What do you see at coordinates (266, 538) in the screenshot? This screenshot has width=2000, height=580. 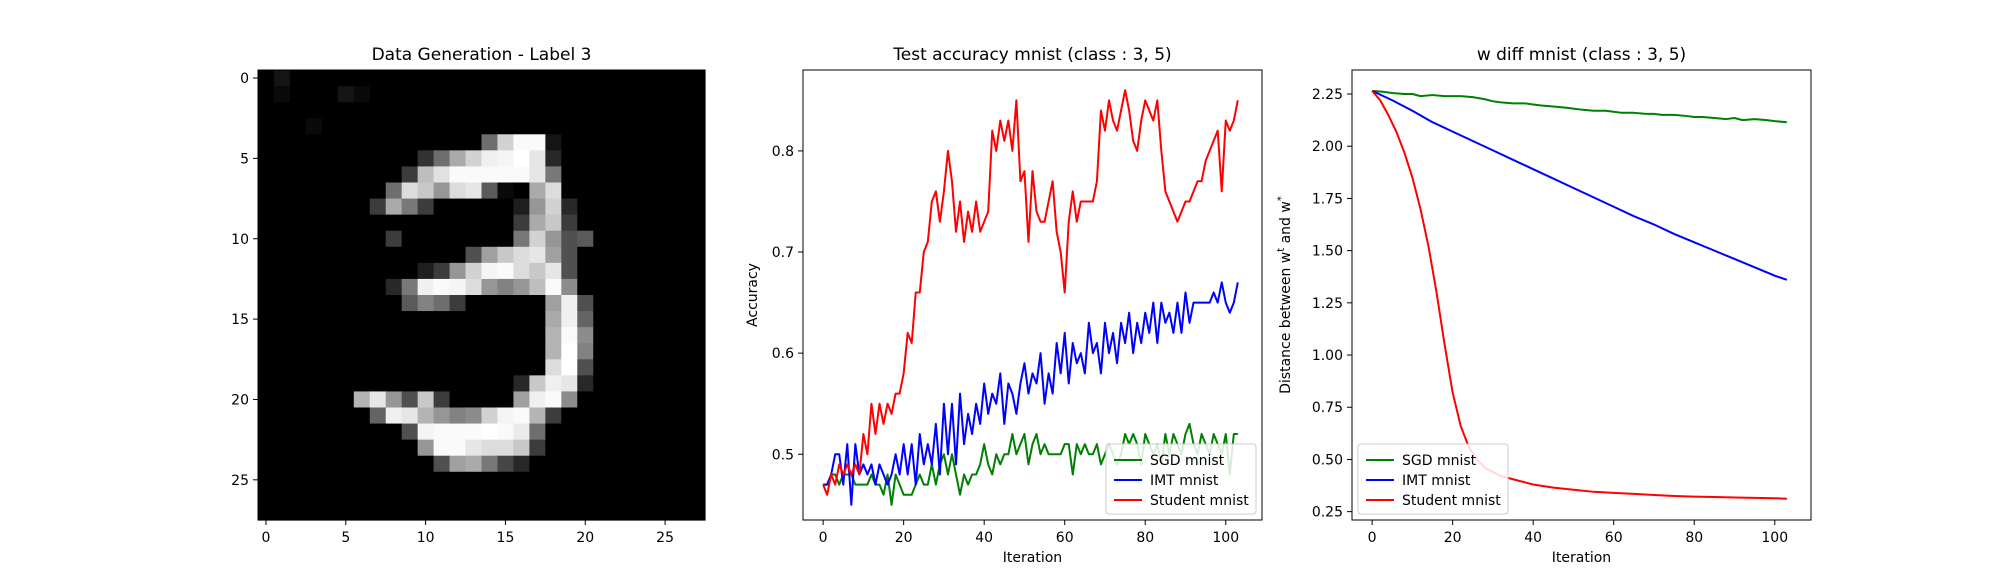 I see `x-tick-label: 0` at bounding box center [266, 538].